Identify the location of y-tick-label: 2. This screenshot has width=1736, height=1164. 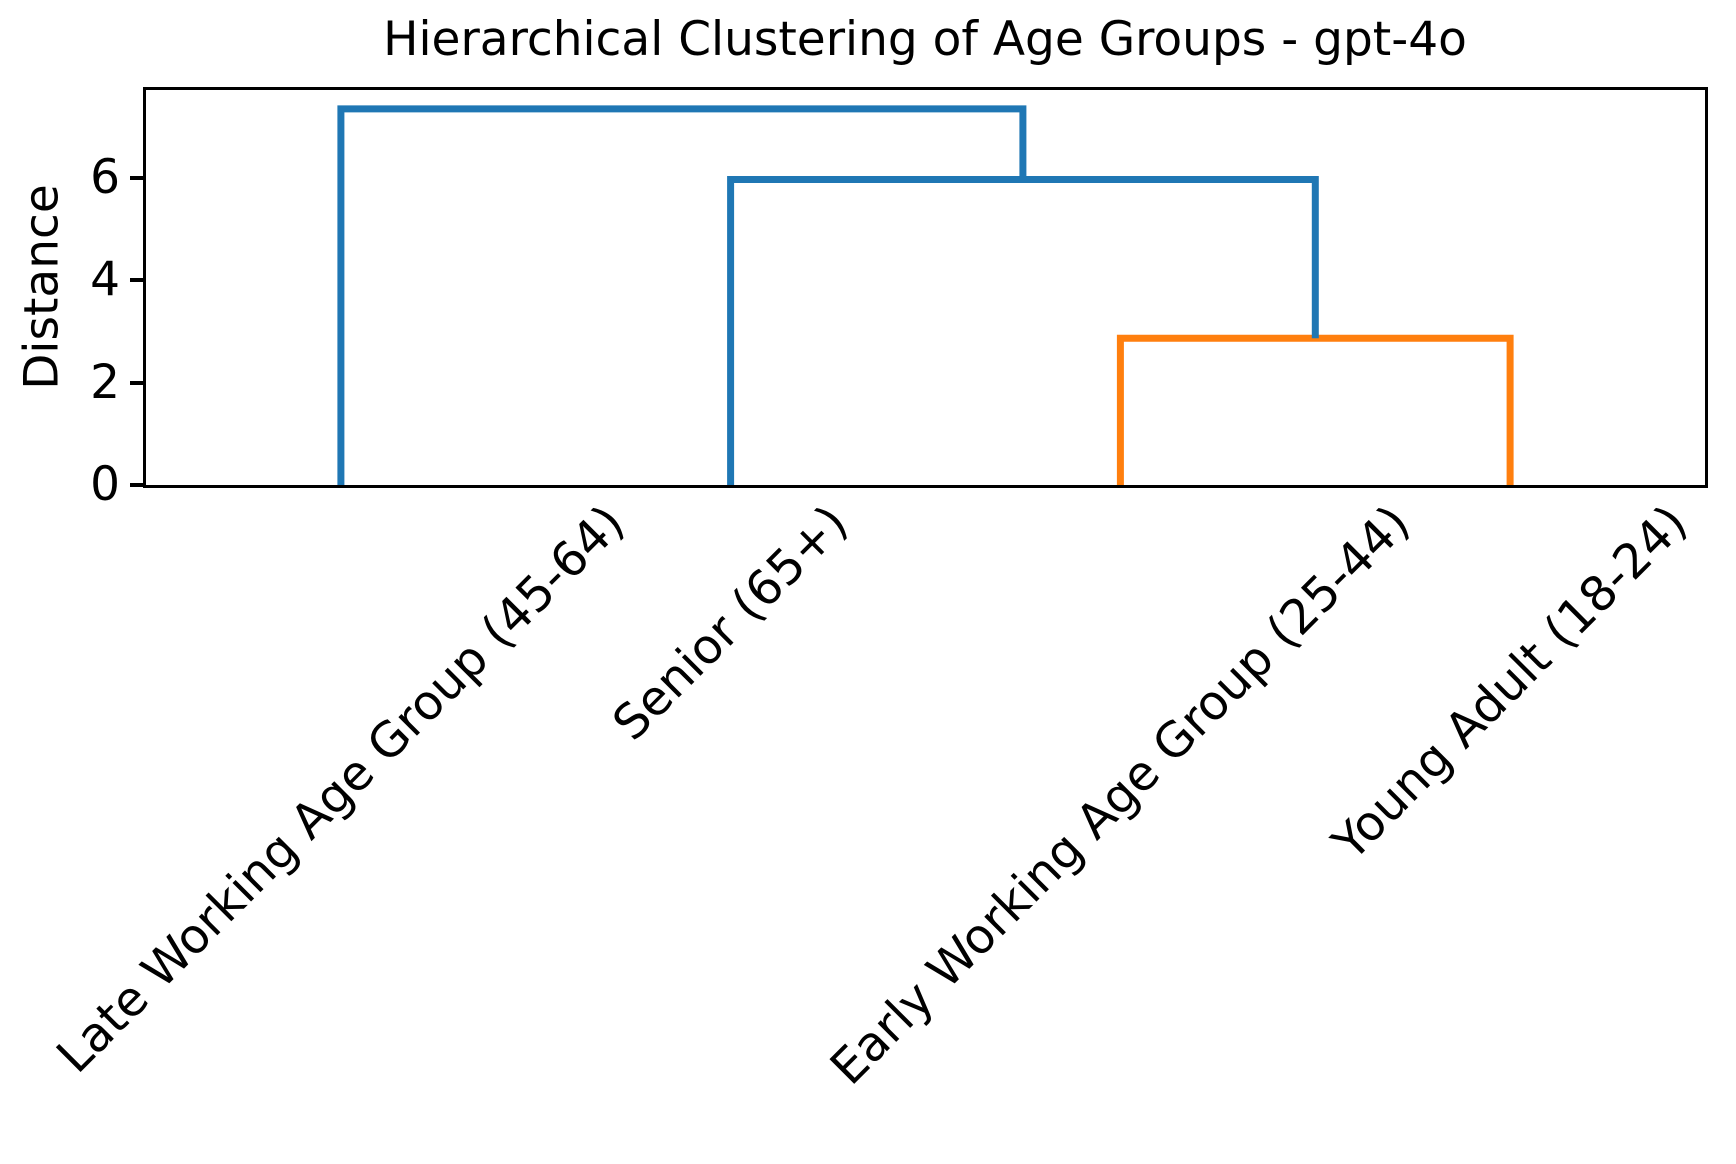
(105, 382).